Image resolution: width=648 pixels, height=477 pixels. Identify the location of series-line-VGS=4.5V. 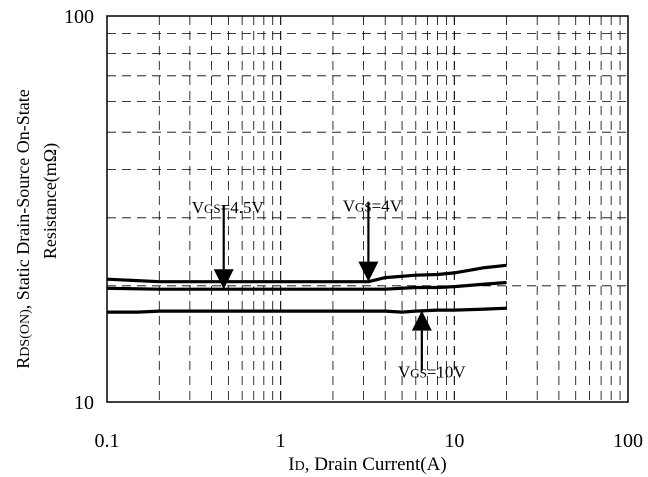
(306, 285).